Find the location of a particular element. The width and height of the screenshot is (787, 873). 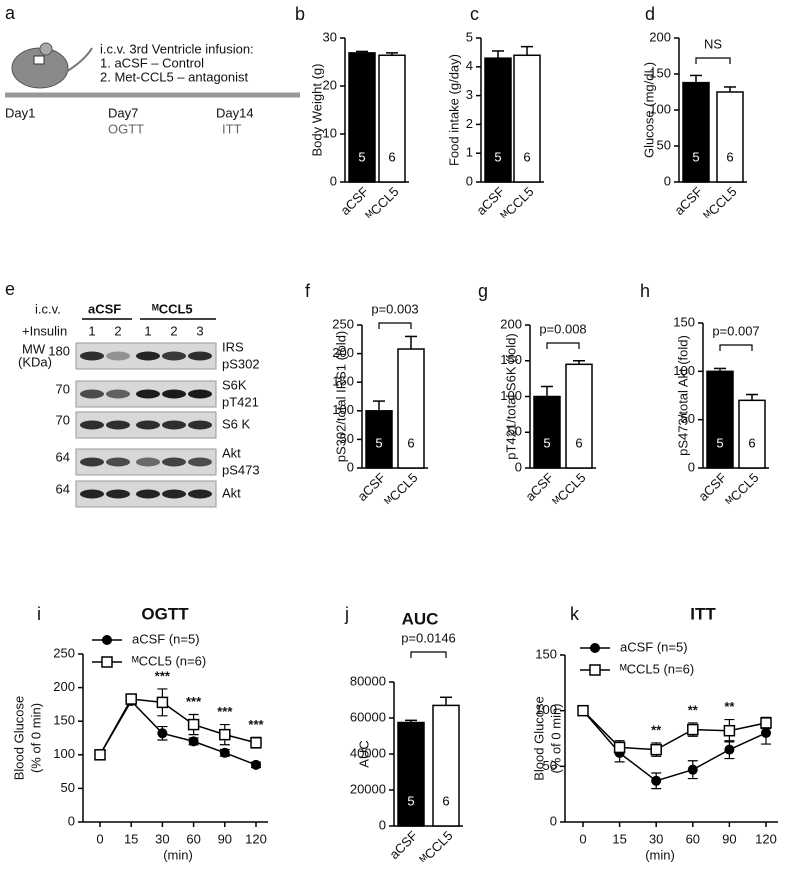

mw-label: MW is located at coordinates (34, 348).